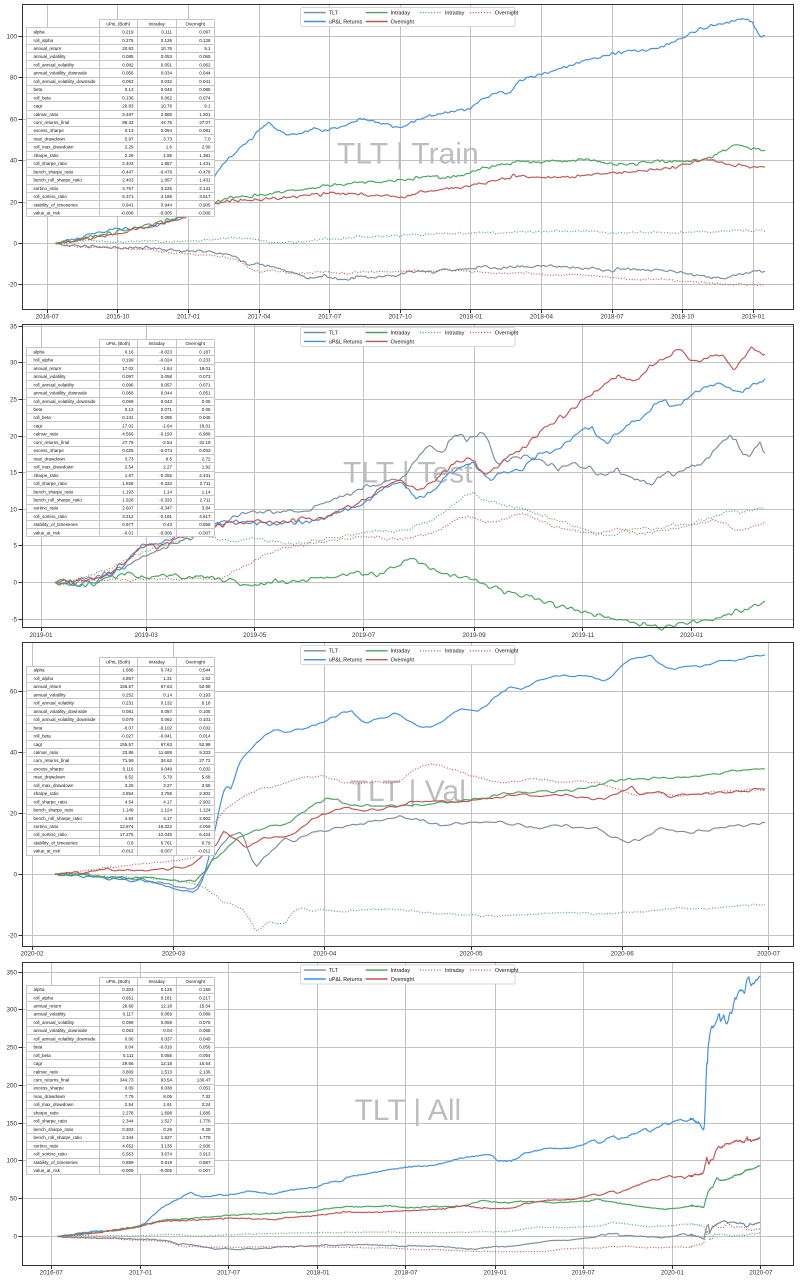 The image size is (800, 1280). I want to click on svg-text: 0.089, so click(205, 1014).